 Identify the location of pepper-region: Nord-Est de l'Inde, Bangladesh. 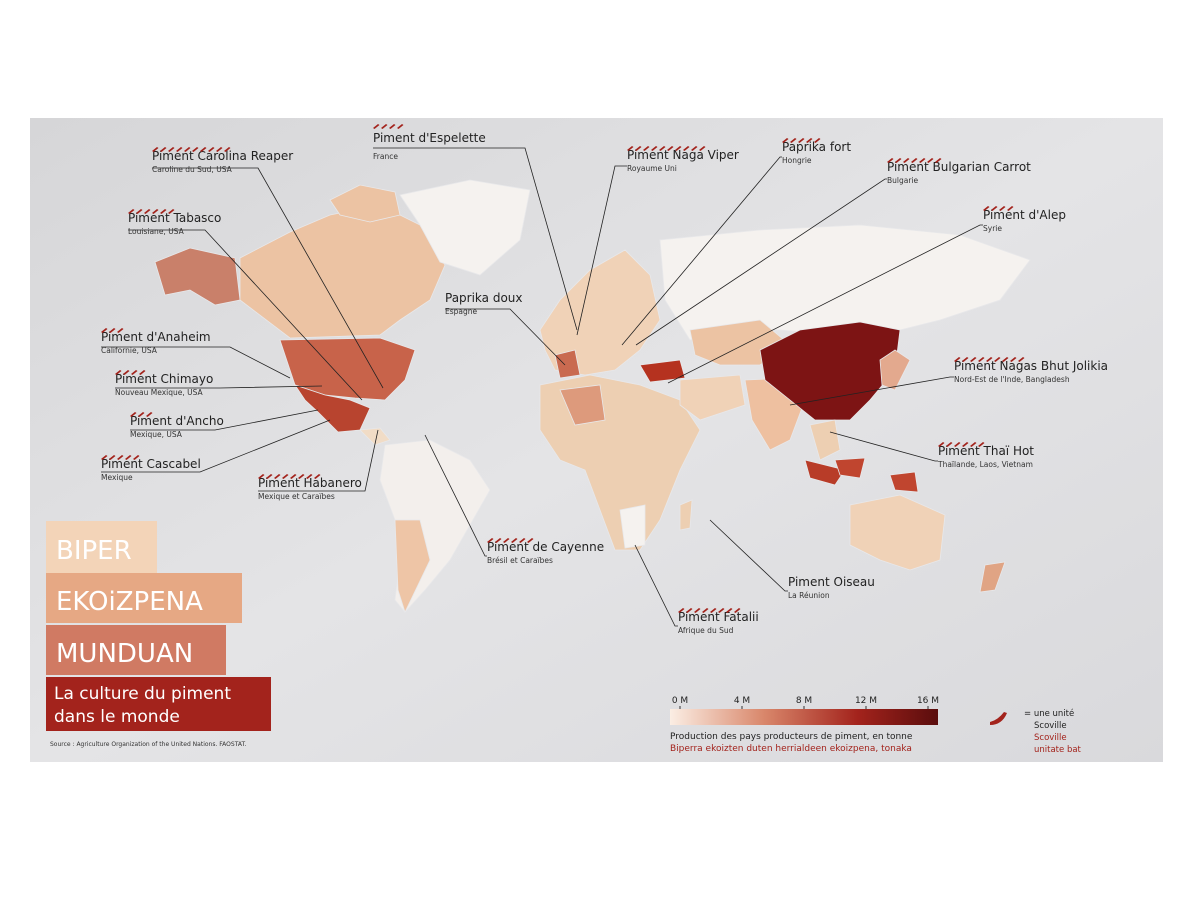
(1012, 379).